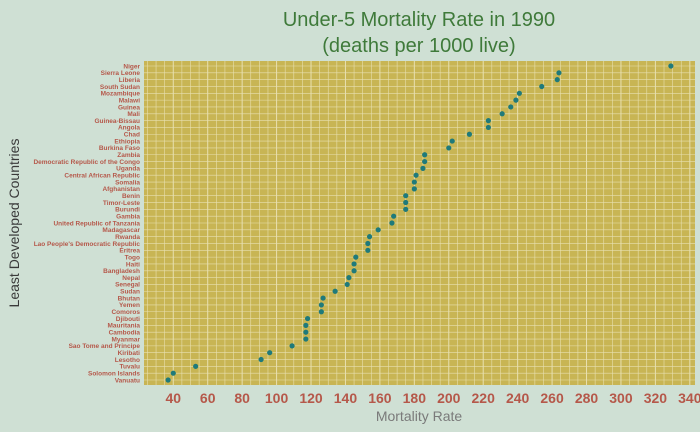 This screenshot has width=700, height=432. Describe the element at coordinates (125, 312) in the screenshot. I see `category-label: Comoros` at that location.